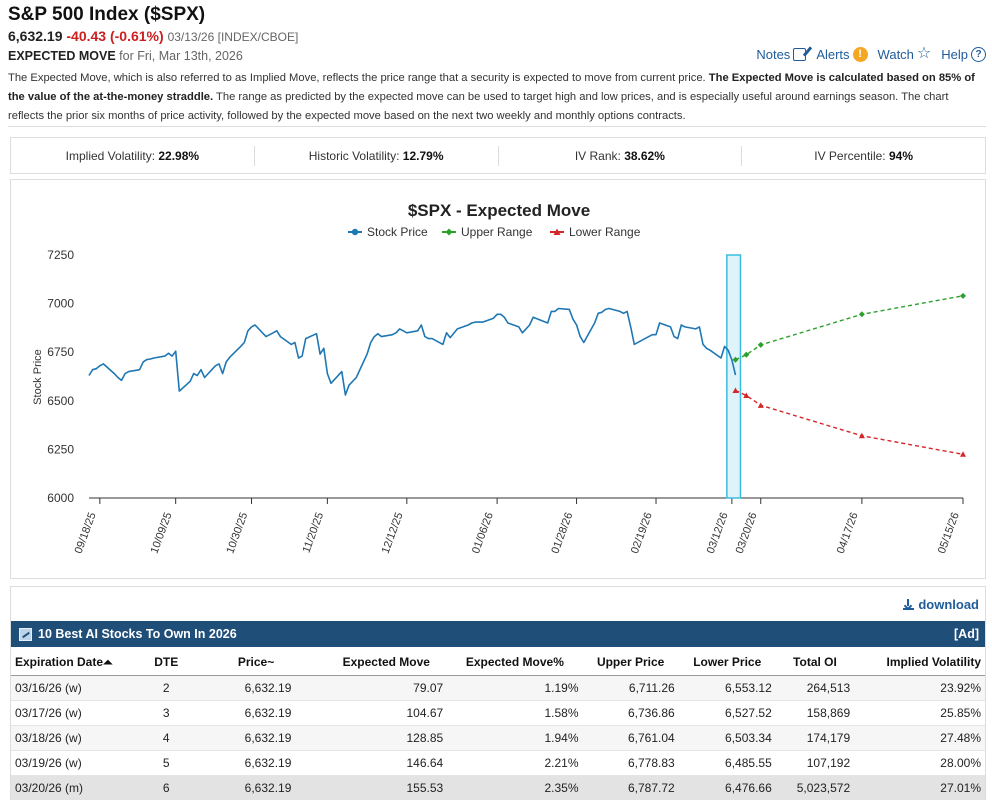 The width and height of the screenshot is (992, 800). What do you see at coordinates (497, 126) in the screenshot?
I see `divider` at bounding box center [497, 126].